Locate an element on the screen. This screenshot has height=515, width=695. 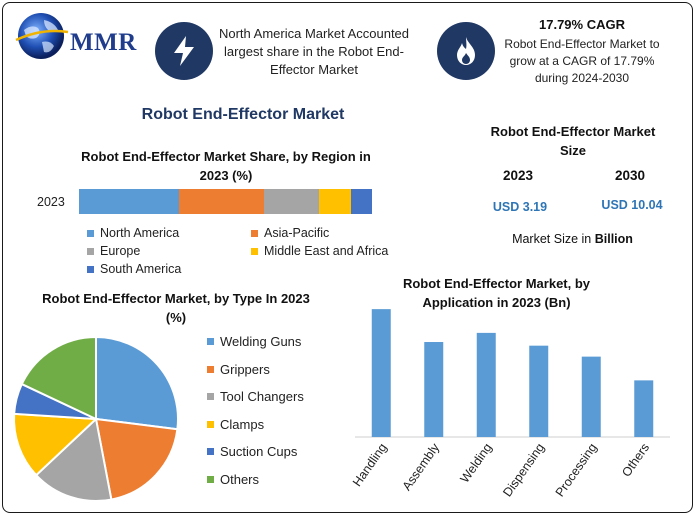
legend-label: Grippers is located at coordinates (245, 369).